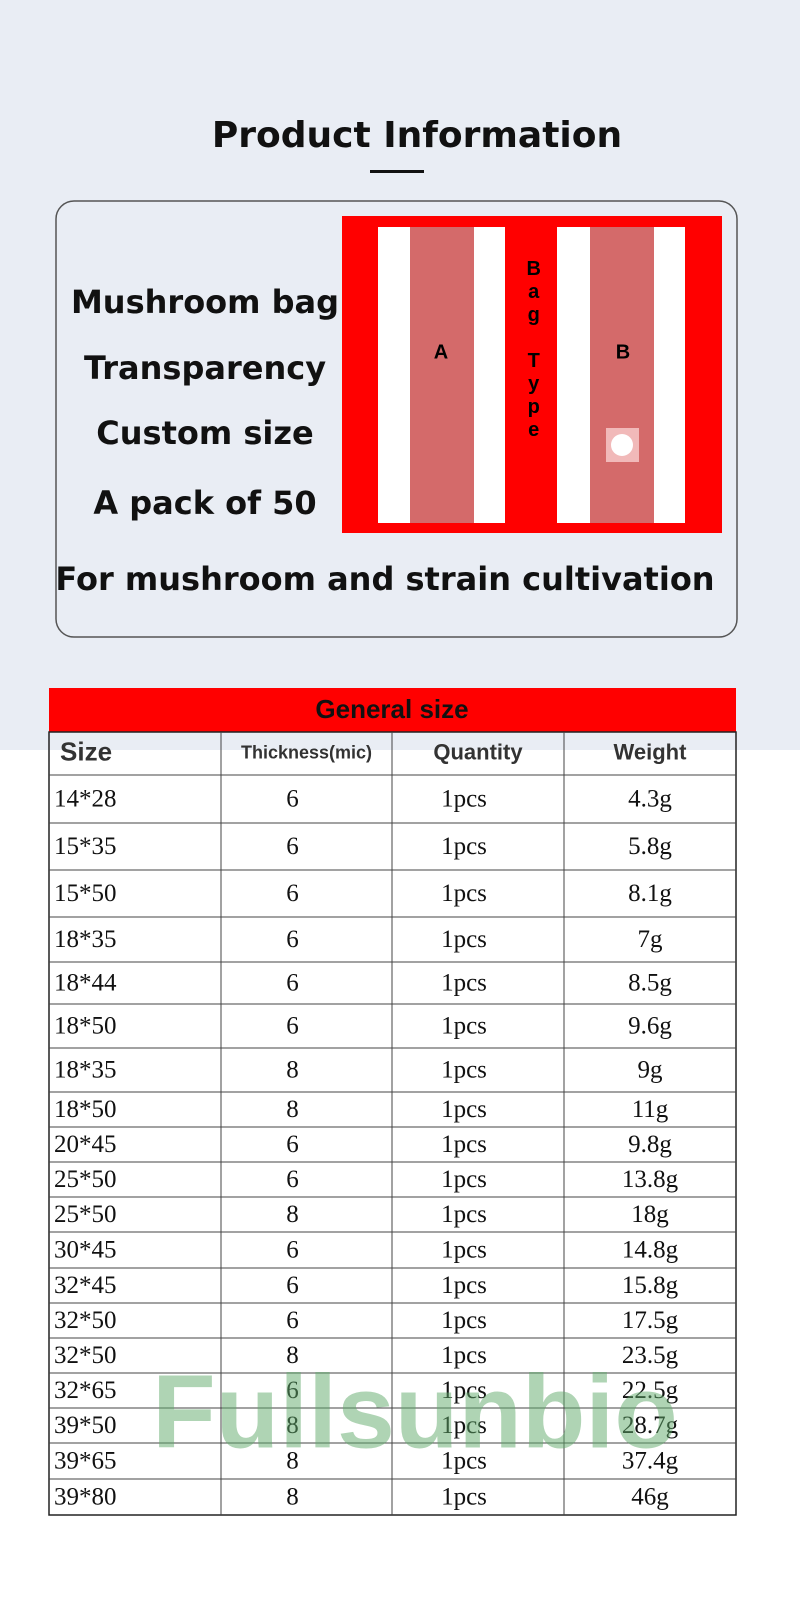 The image size is (800, 1600). I want to click on table-cell: 32*65, so click(85, 1390).